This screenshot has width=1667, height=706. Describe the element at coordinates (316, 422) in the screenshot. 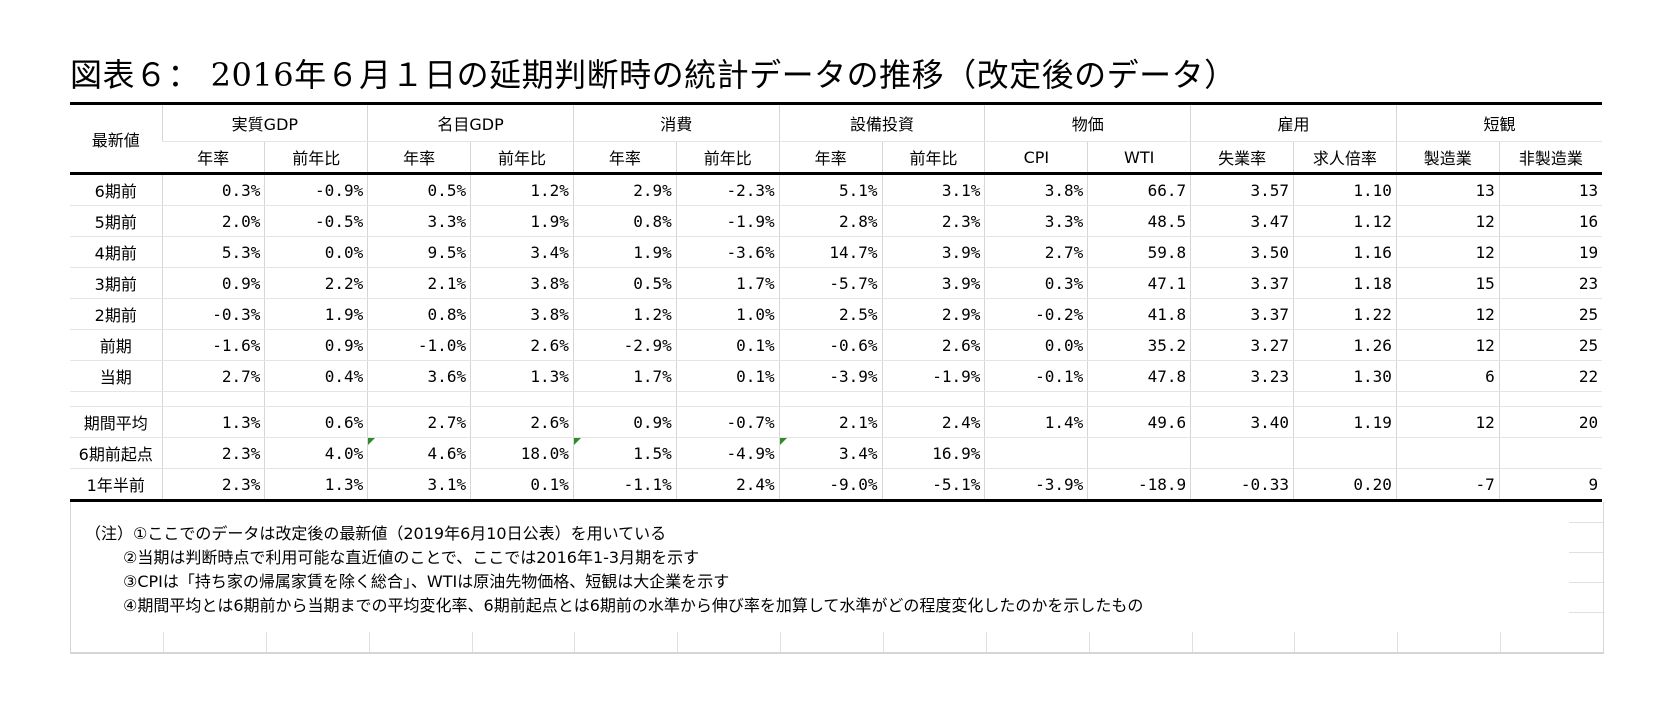

I see `data-cell: 0.6%` at that location.